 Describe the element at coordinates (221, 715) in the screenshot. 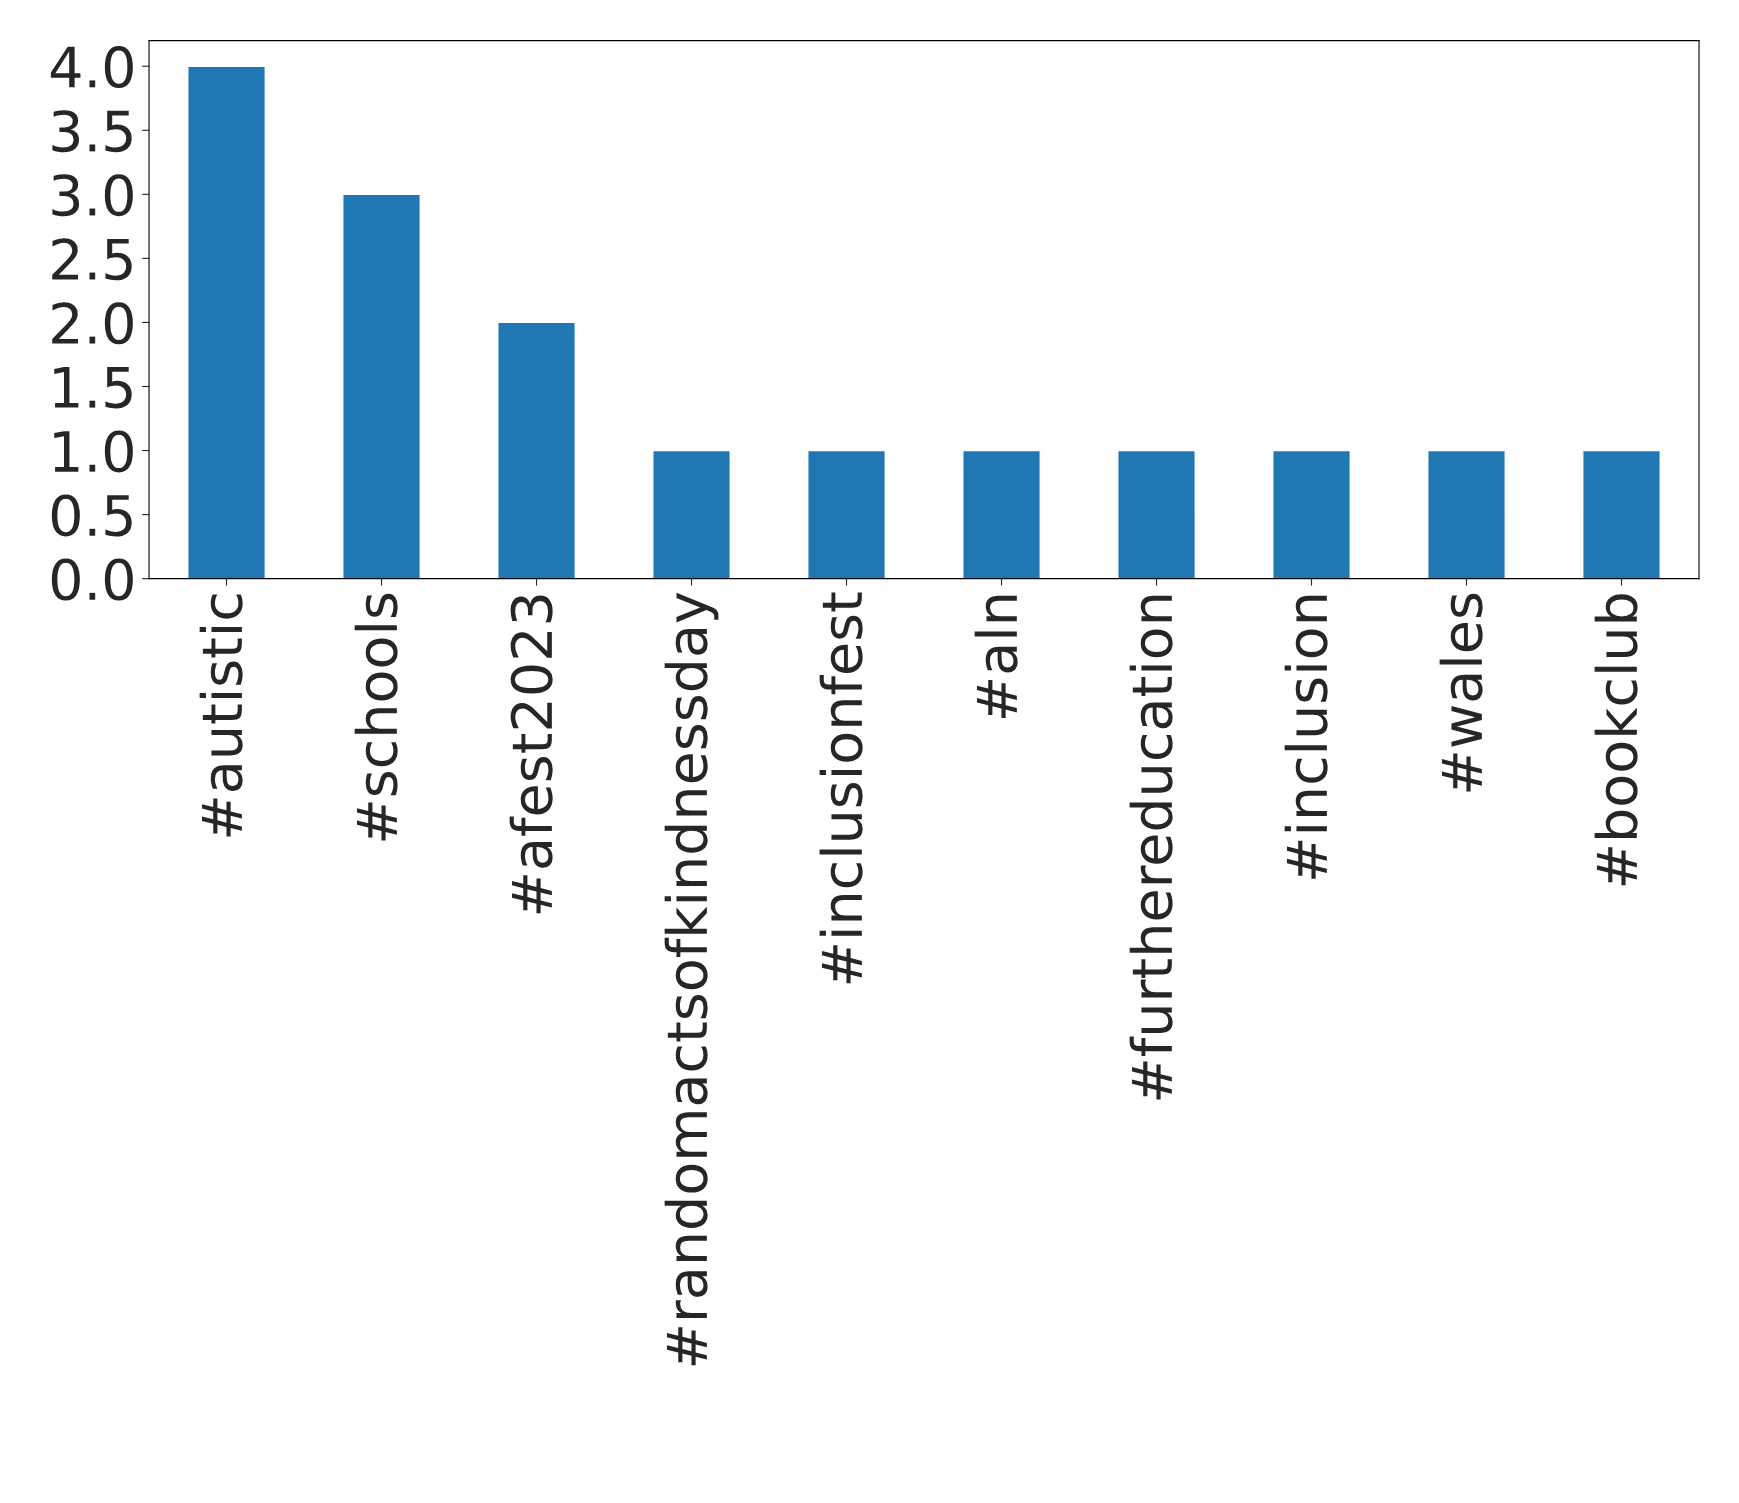

I see `x-tick-label: #autistic` at that location.